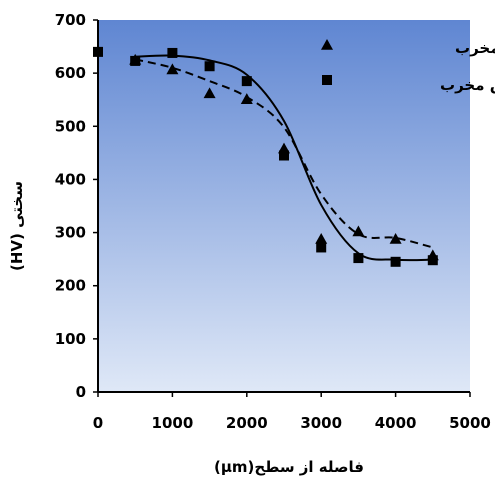  What do you see at coordinates (327, 80) in the screenshot?
I see `legend-square-marker` at bounding box center [327, 80].